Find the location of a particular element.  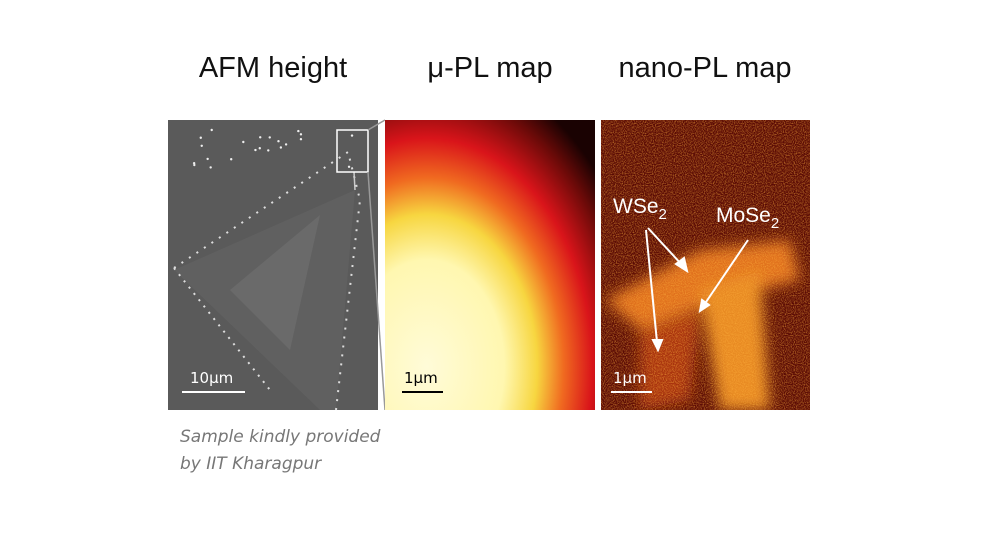

panel-title: nano-PL map is located at coordinates (704, 68).